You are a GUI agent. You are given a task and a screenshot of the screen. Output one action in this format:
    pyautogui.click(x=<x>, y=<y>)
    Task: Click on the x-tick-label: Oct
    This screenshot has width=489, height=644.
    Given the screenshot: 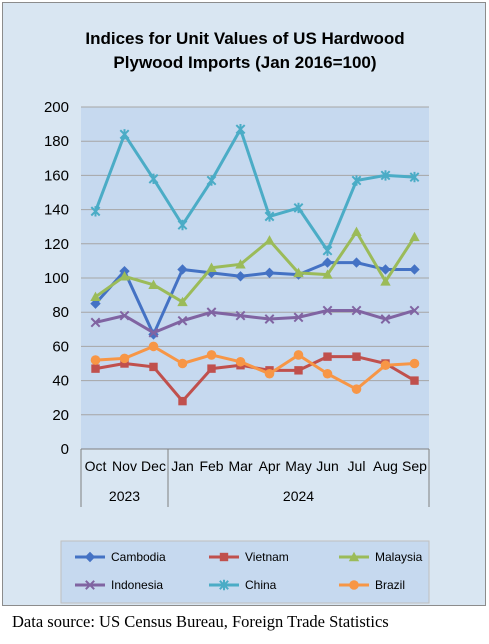 What is the action you would take?
    pyautogui.click(x=96, y=466)
    